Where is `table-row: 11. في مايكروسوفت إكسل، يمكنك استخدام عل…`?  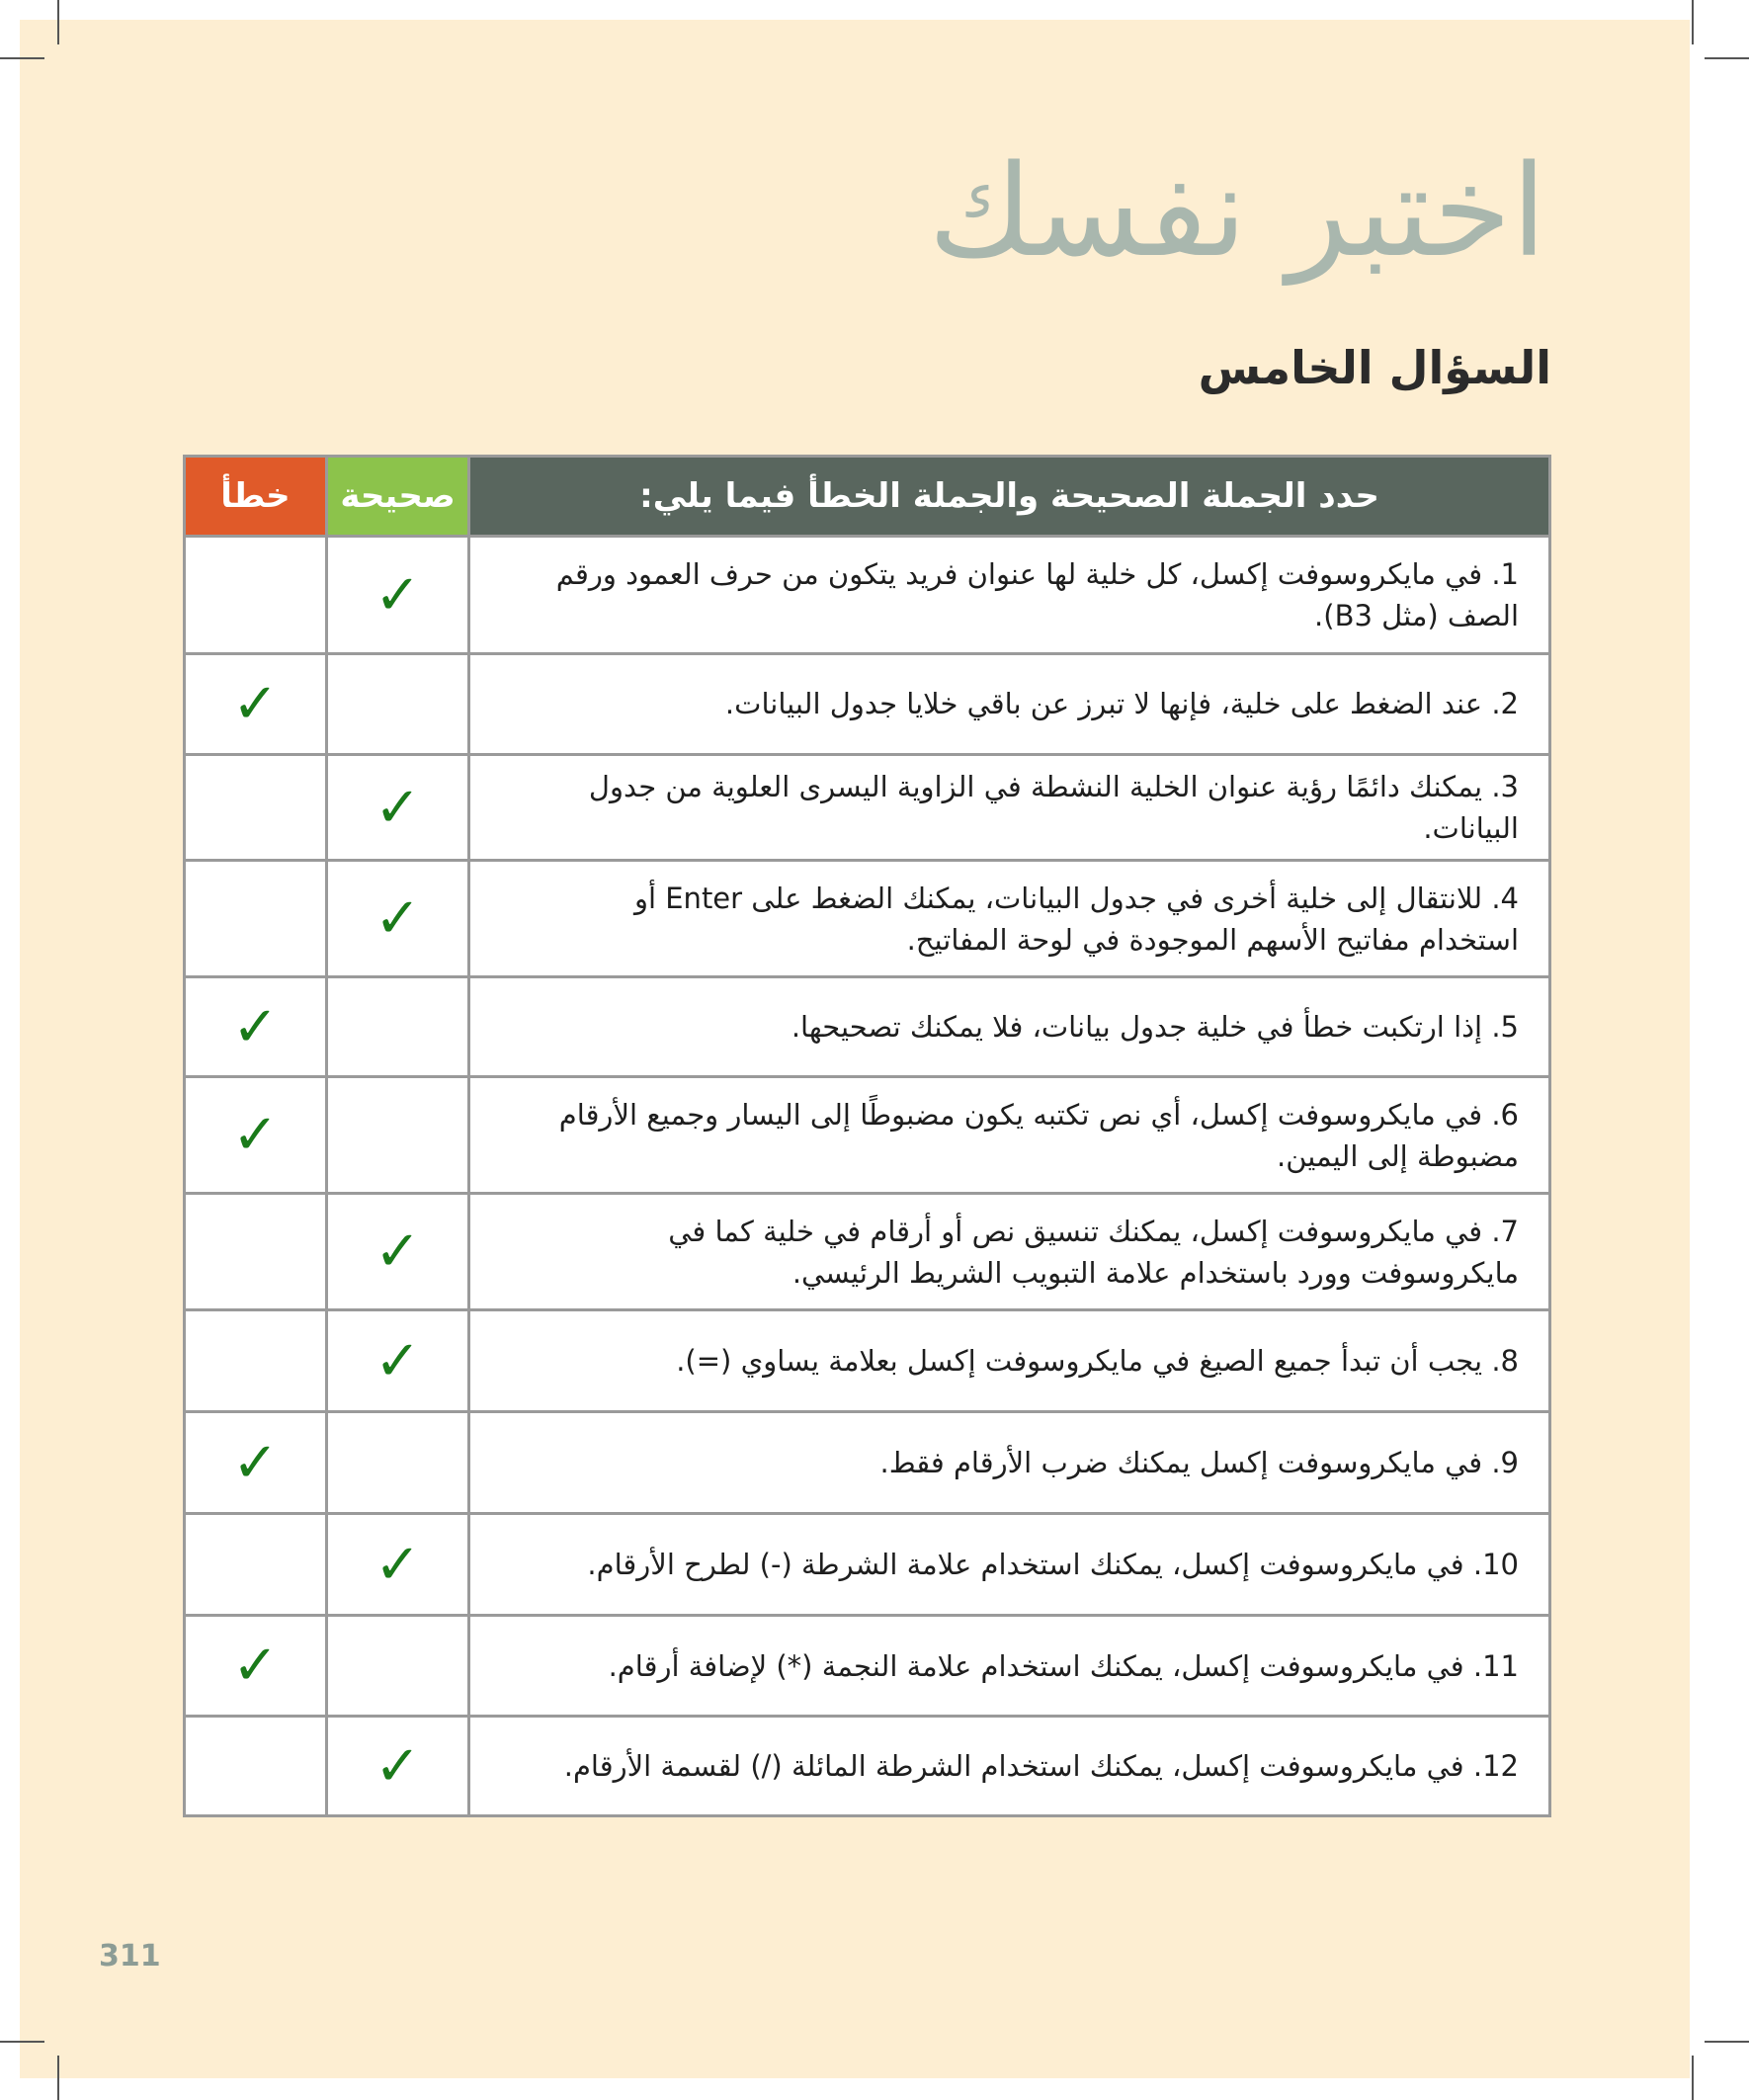
table-row: 11. في مايكروسوفت إكسل، يمكنك استخدام عل… is located at coordinates (867, 1666).